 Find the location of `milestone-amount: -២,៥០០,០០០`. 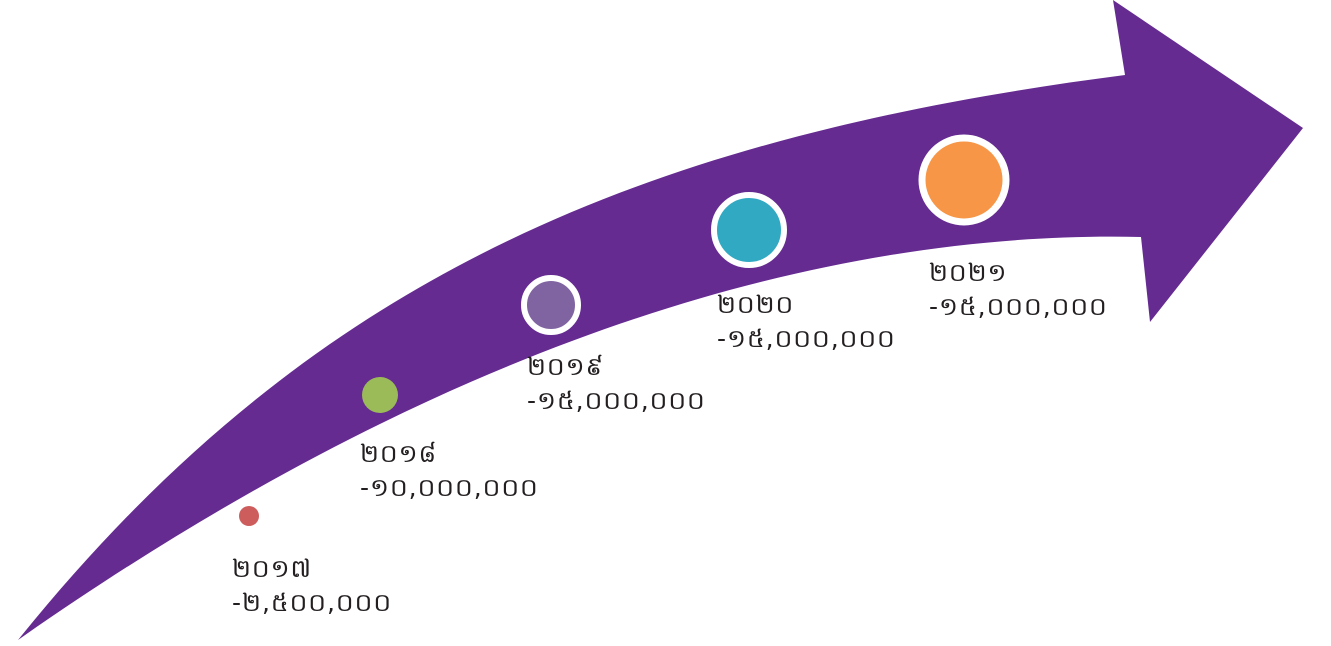

milestone-amount: -២,៥០០,០០០ is located at coordinates (312, 602).